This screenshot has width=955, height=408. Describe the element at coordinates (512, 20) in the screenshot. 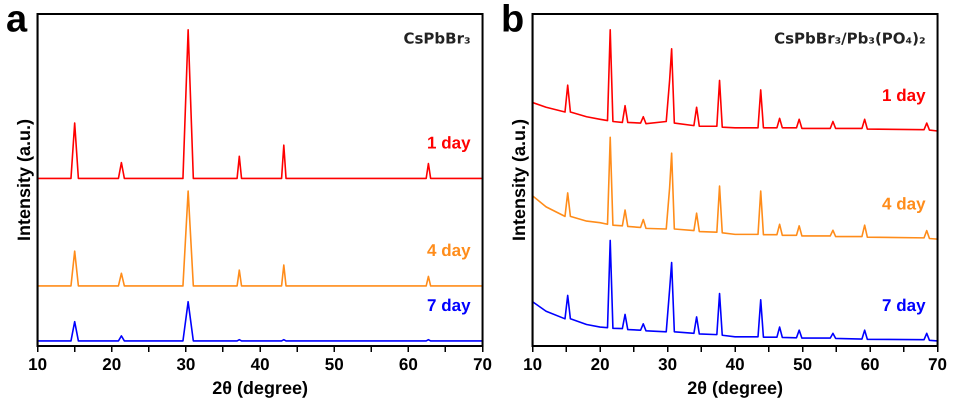

I see `text: b` at that location.